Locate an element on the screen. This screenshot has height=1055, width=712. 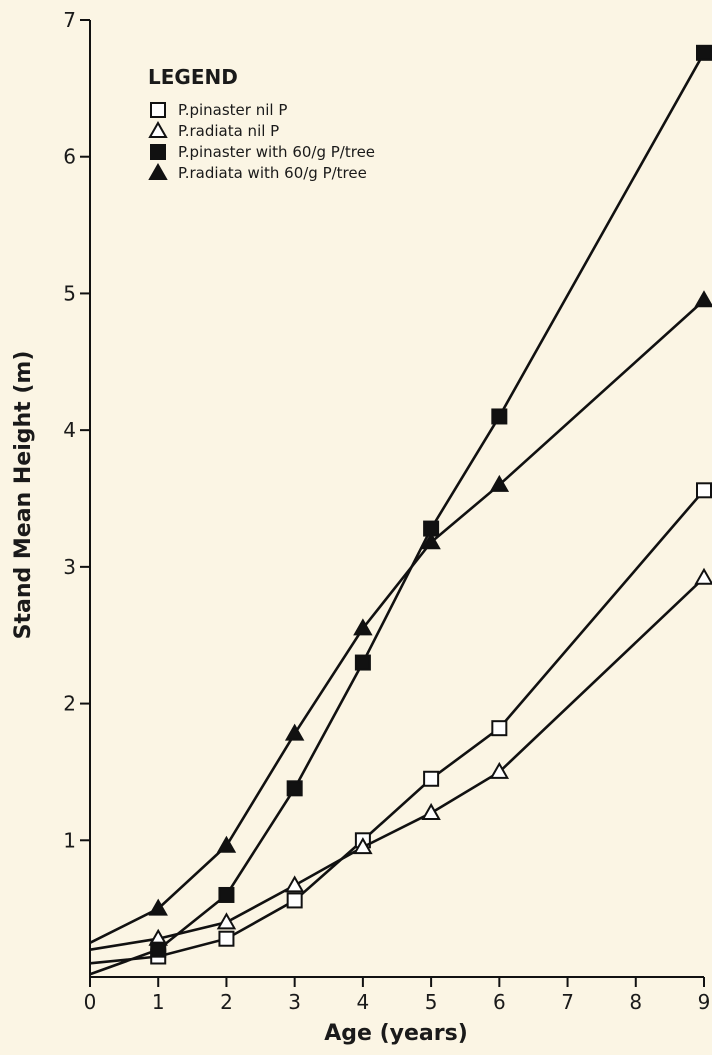
x-tick-label: 5 is located at coordinates (431, 1002).